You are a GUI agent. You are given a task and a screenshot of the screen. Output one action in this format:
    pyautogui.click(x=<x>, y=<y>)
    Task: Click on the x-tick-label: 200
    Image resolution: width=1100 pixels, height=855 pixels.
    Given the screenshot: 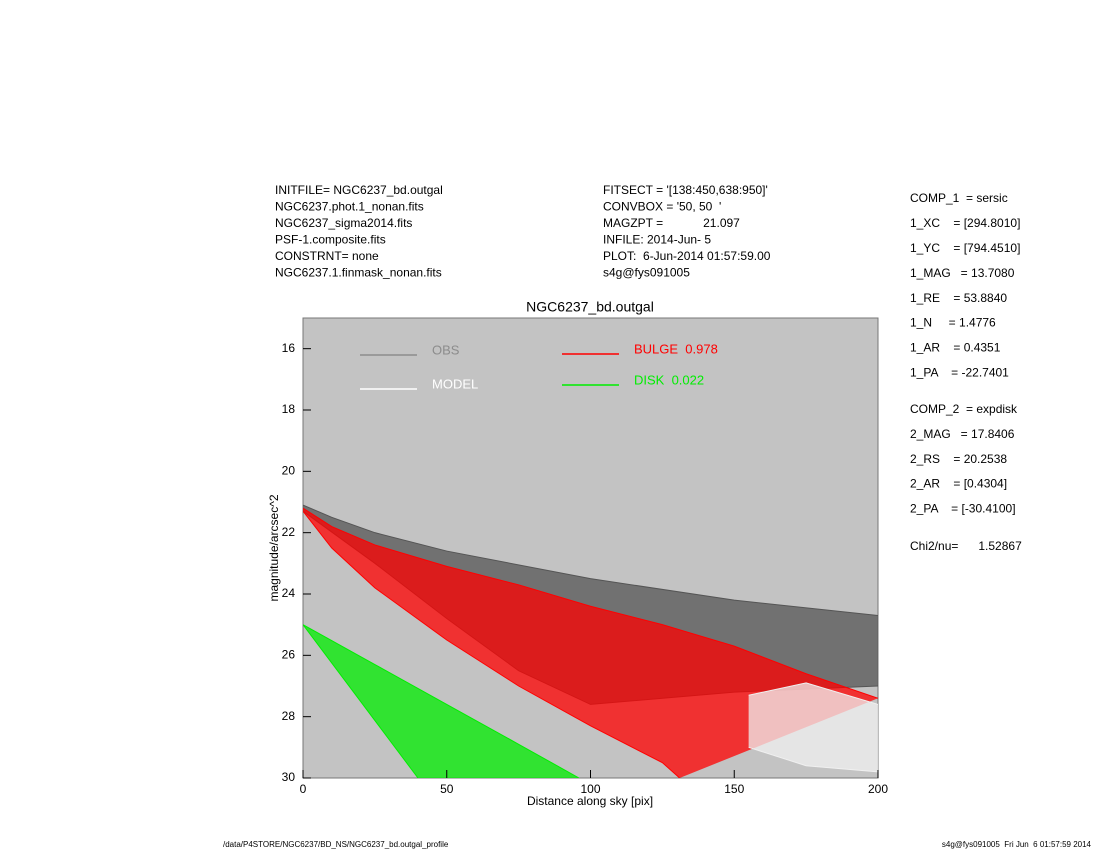 What is the action you would take?
    pyautogui.click(x=878, y=789)
    